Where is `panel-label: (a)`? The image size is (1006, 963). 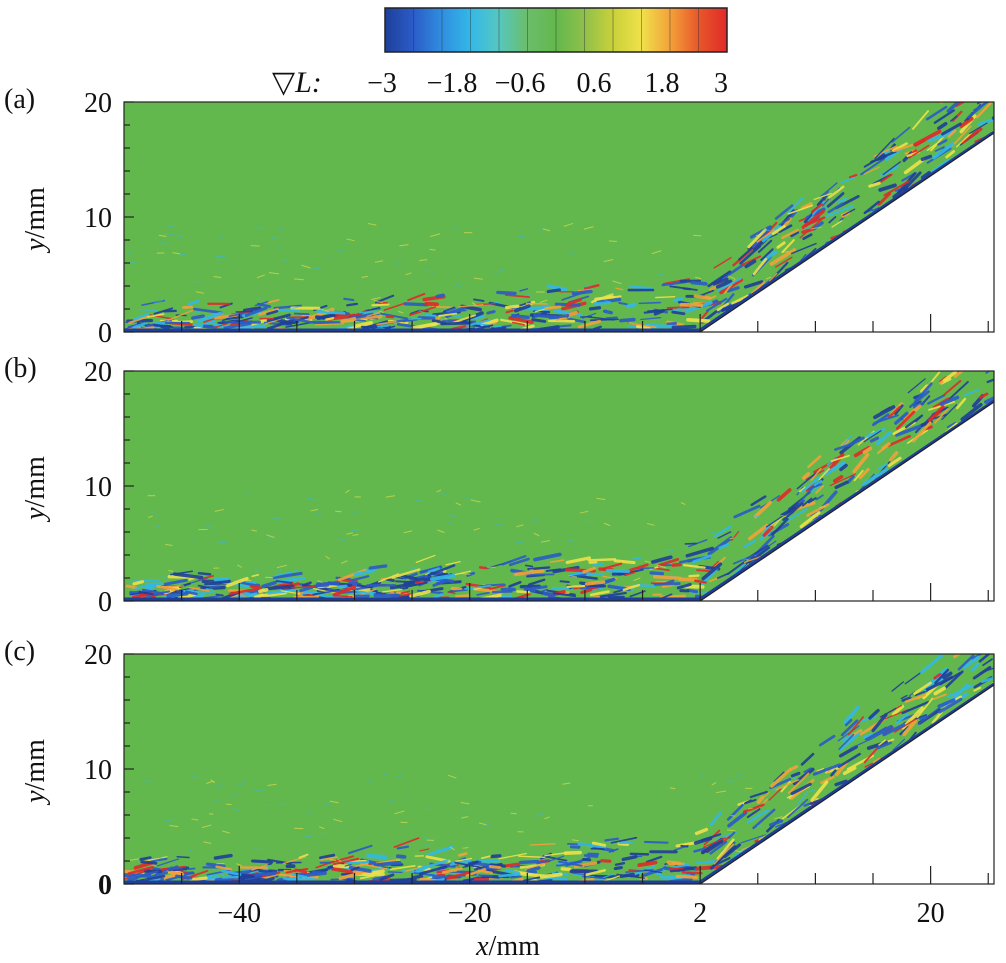 panel-label: (a) is located at coordinates (19, 99).